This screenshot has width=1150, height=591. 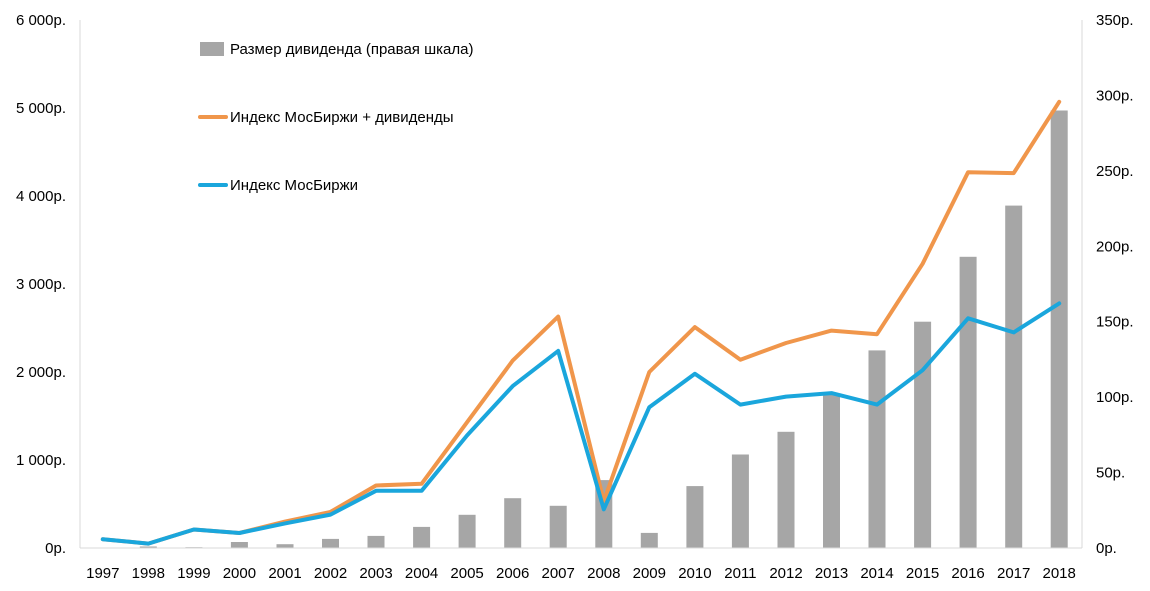 What do you see at coordinates (512, 573) in the screenshot?
I see `x-tick-label: 2006` at bounding box center [512, 573].